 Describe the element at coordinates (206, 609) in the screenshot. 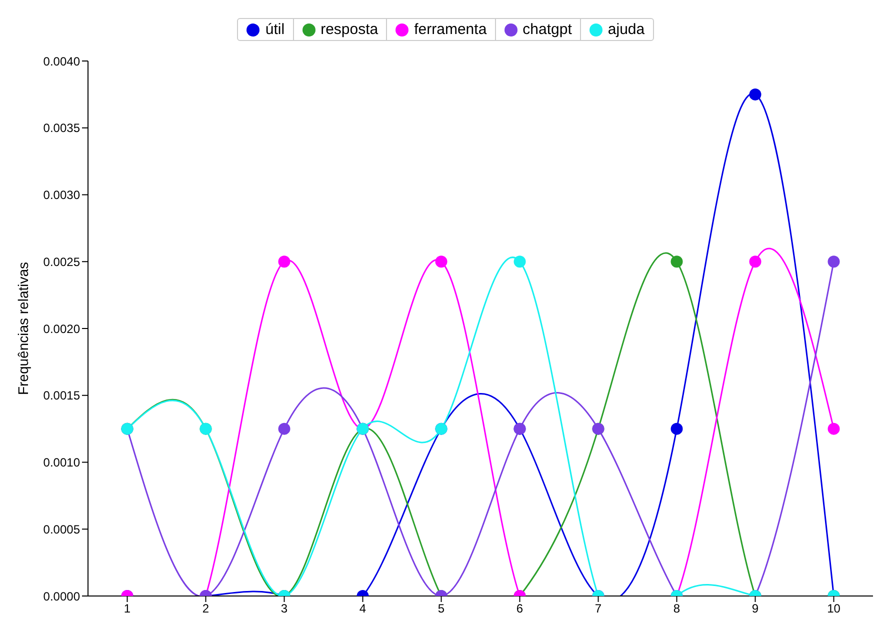

I see `x-tick-label: 2` at that location.